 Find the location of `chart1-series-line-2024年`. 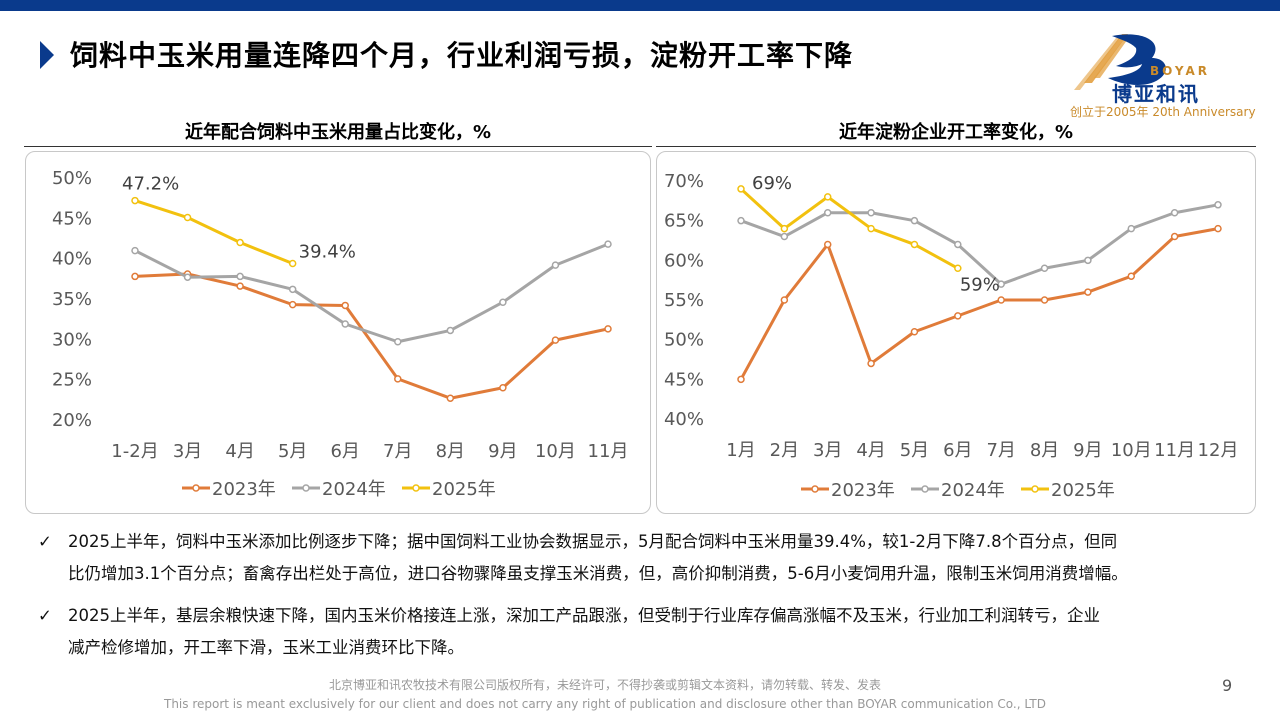

chart1-series-line-2024年 is located at coordinates (371, 293).